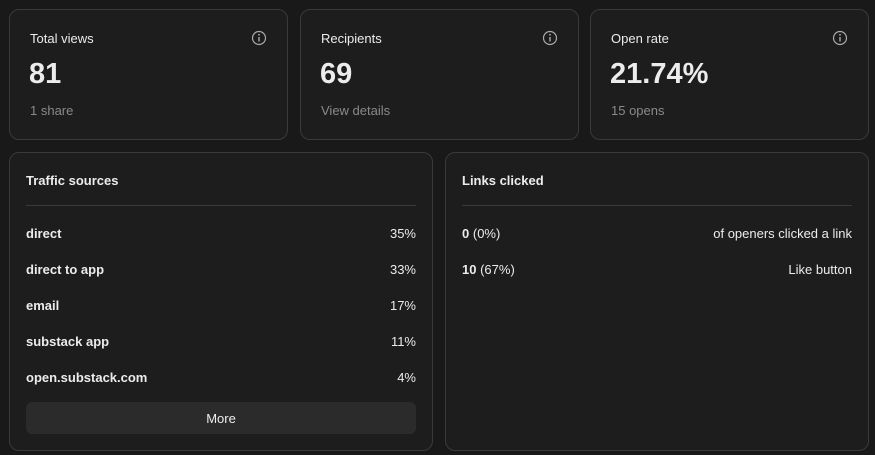  Describe the element at coordinates (221, 269) in the screenshot. I see `traffic-row: direct to app 33%` at that location.